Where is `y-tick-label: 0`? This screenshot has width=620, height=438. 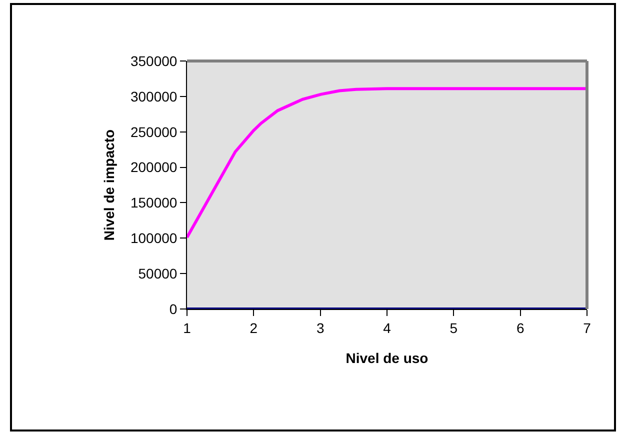
y-tick-label: 0 is located at coordinates (173, 308).